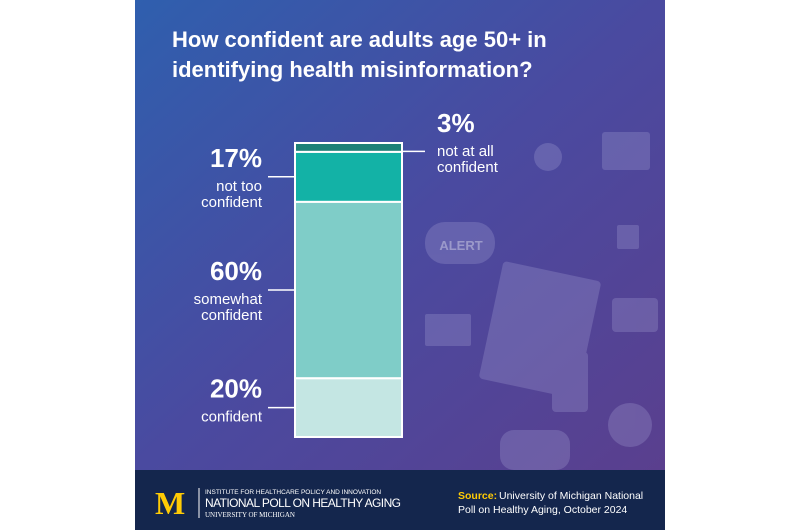 The image size is (800, 530). I want to click on value-label: 3%, so click(456, 123).